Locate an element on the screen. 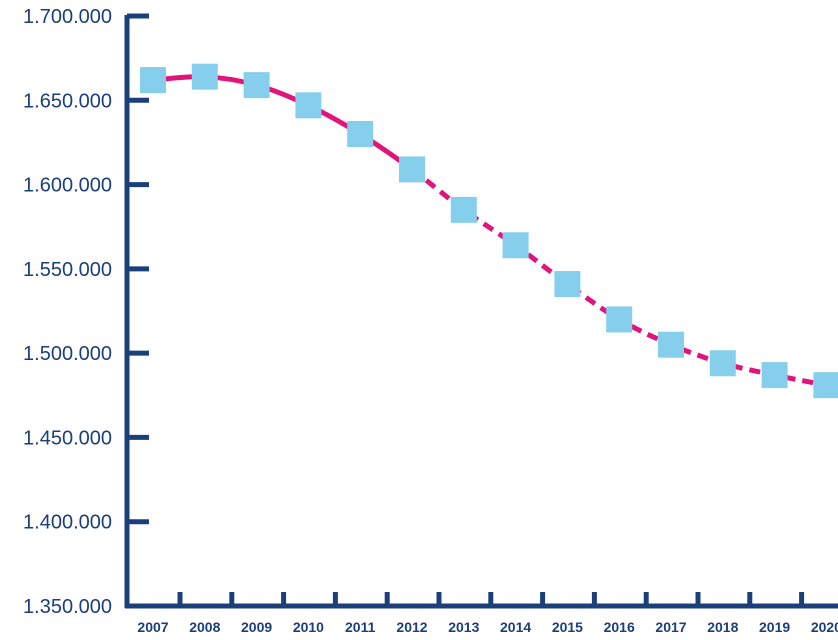 This screenshot has width=838, height=640. y-tick-label: 1.700.000 is located at coordinates (67, 17).